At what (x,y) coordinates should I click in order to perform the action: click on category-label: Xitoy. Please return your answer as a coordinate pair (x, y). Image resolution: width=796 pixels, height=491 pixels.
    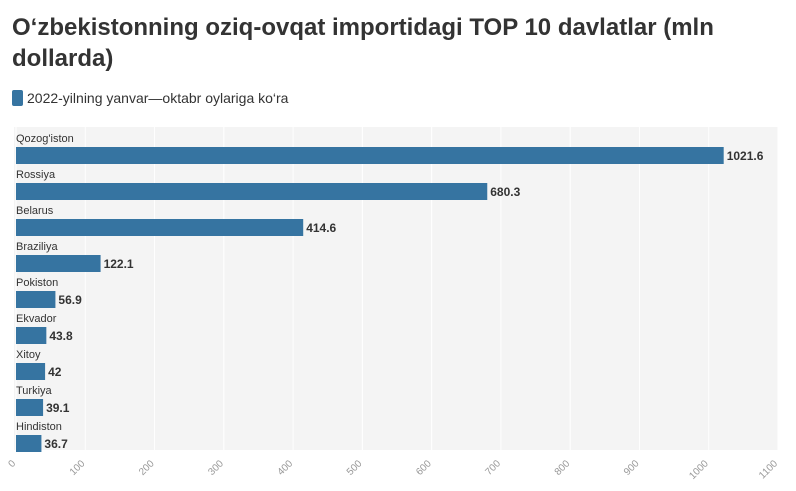
    Looking at the image, I should click on (28, 355).